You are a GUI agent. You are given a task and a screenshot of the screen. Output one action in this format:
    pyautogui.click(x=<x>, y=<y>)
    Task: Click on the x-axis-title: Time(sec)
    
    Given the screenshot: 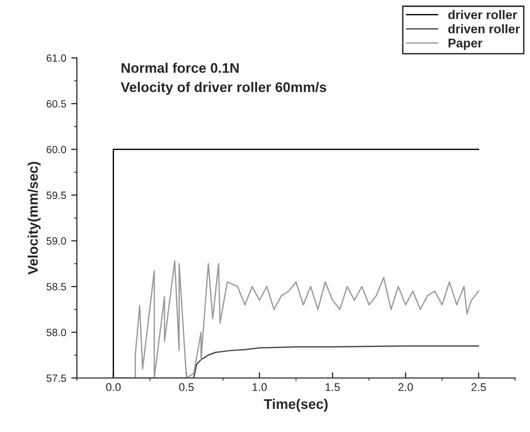 What is the action you would take?
    pyautogui.click(x=296, y=405)
    